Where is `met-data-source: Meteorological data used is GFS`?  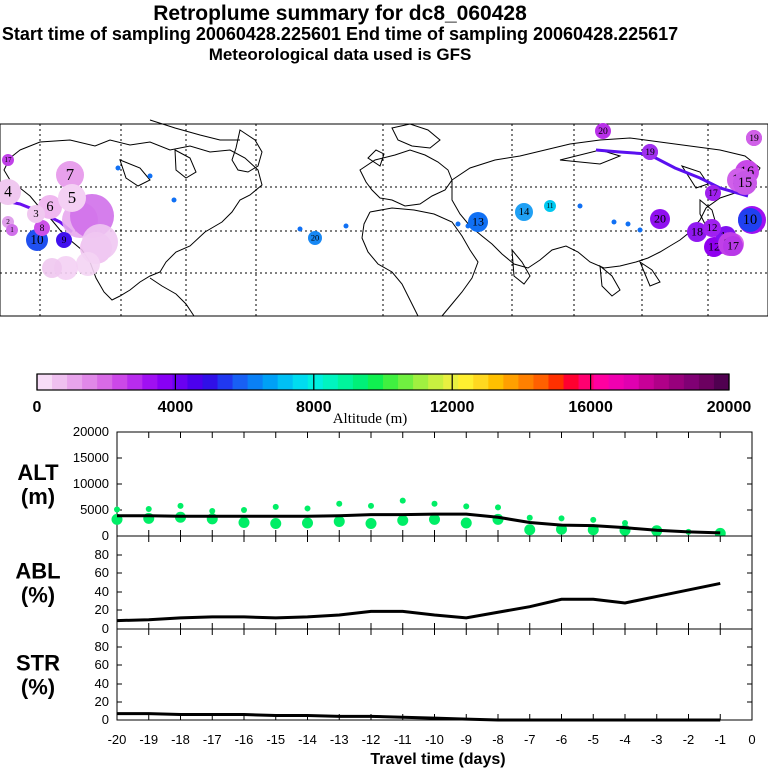
met-data-source: Meteorological data used is GFS is located at coordinates (340, 54).